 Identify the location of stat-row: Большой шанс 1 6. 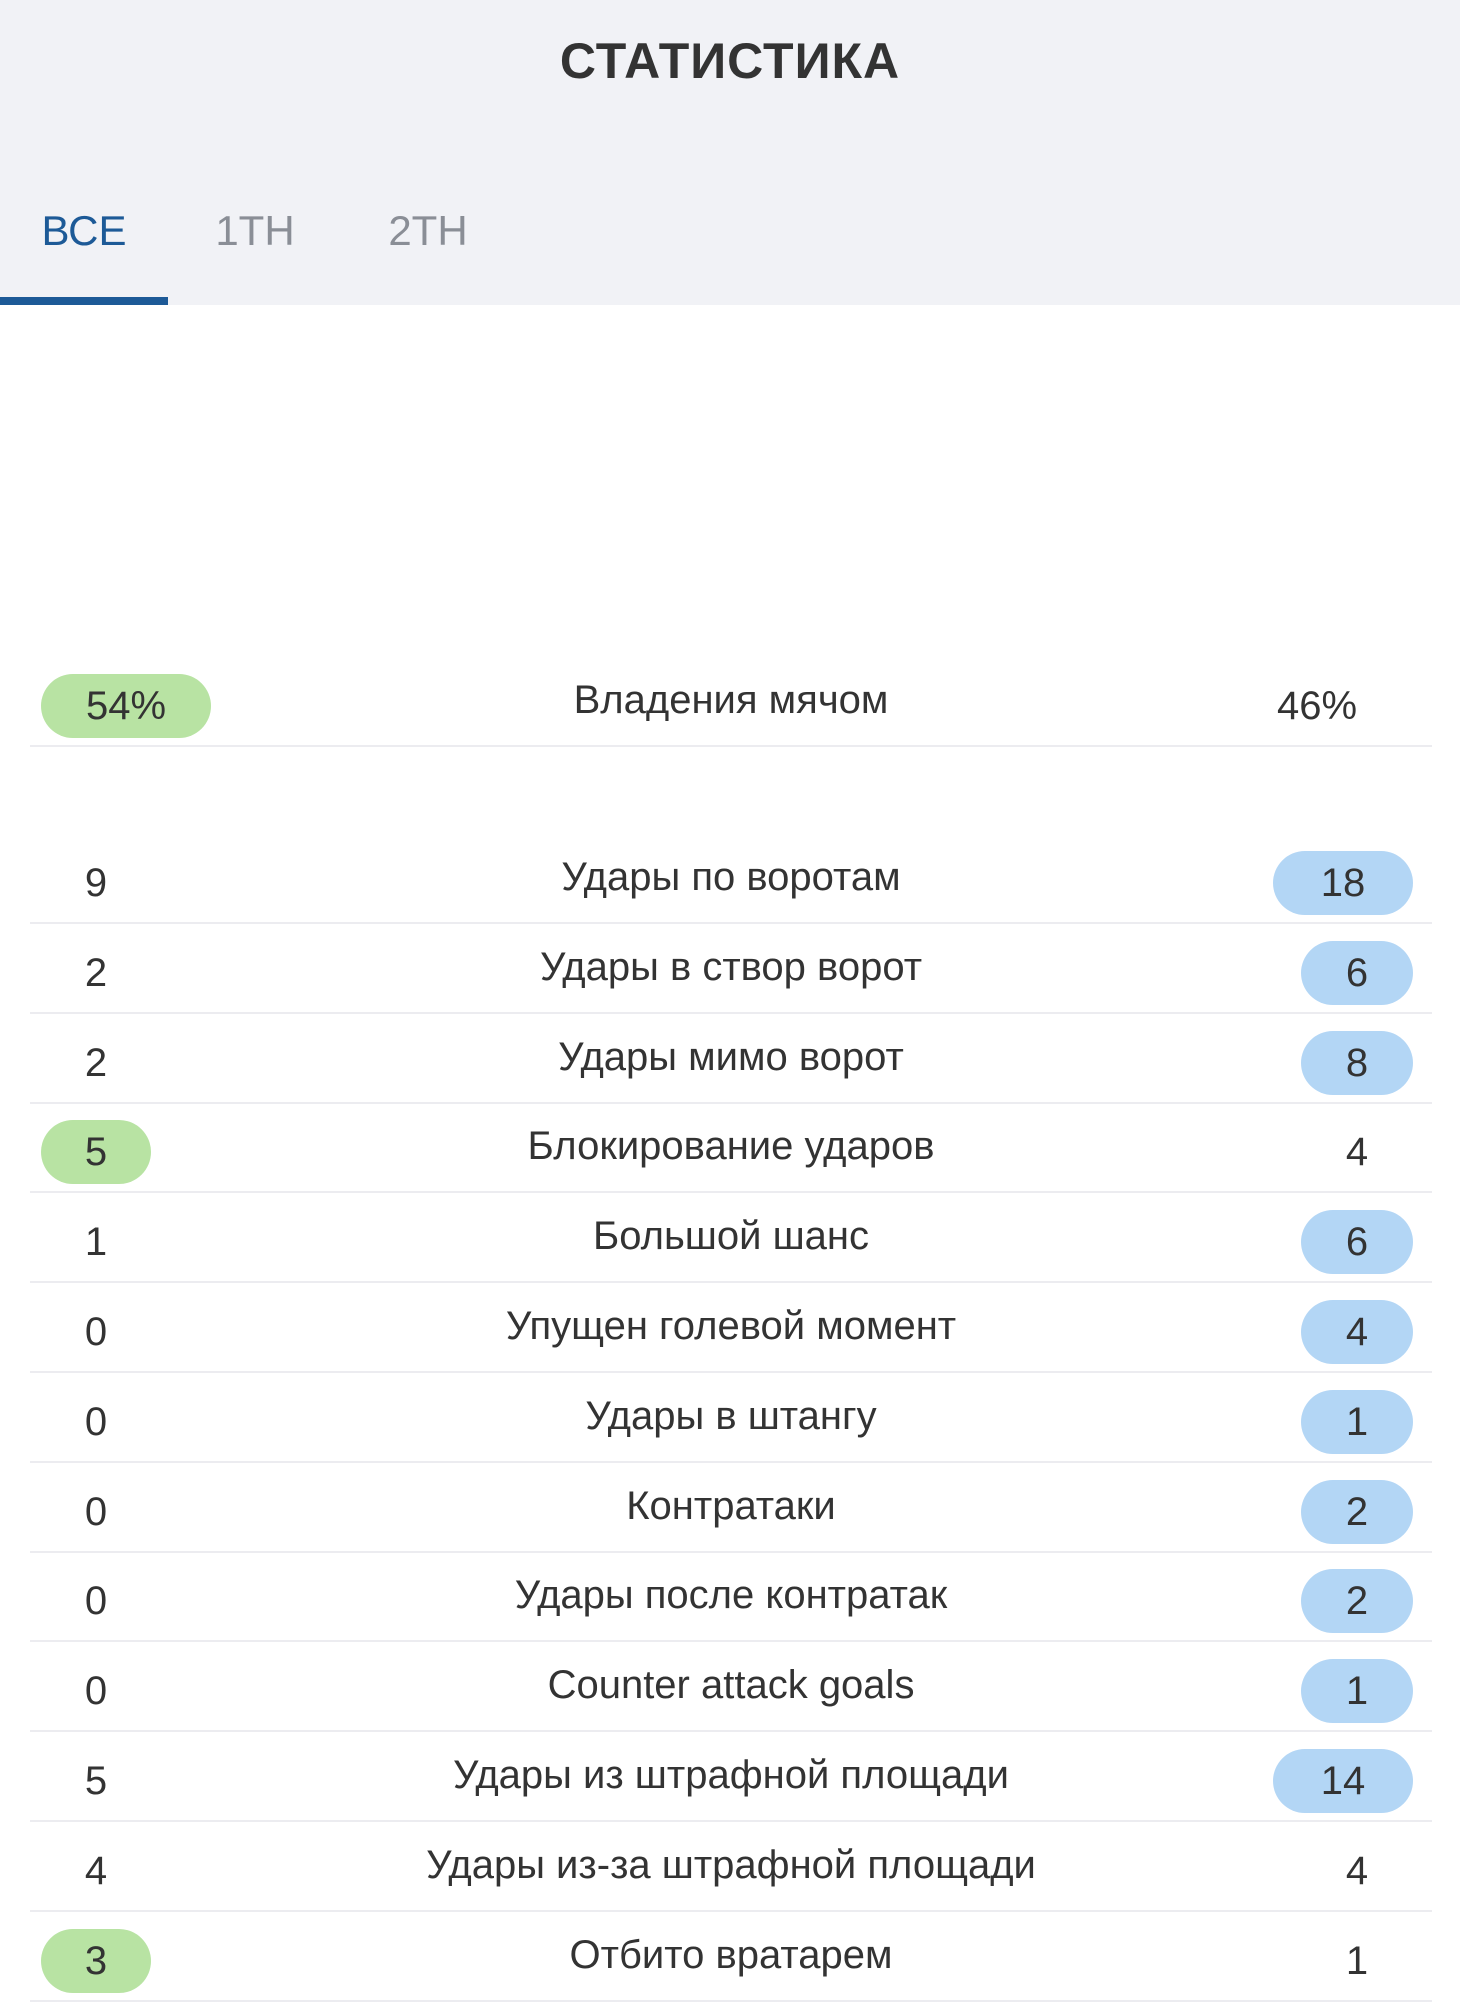
(731, 1238).